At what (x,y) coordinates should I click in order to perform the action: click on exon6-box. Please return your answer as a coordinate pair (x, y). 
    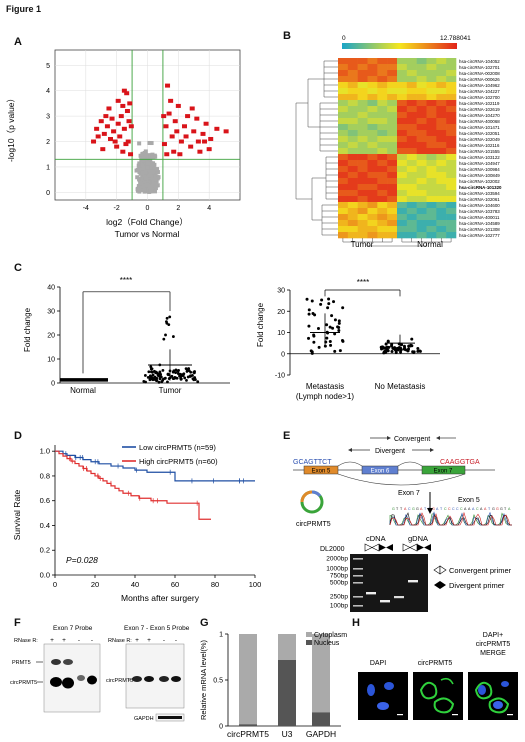
    Looking at the image, I should click on (380, 470).